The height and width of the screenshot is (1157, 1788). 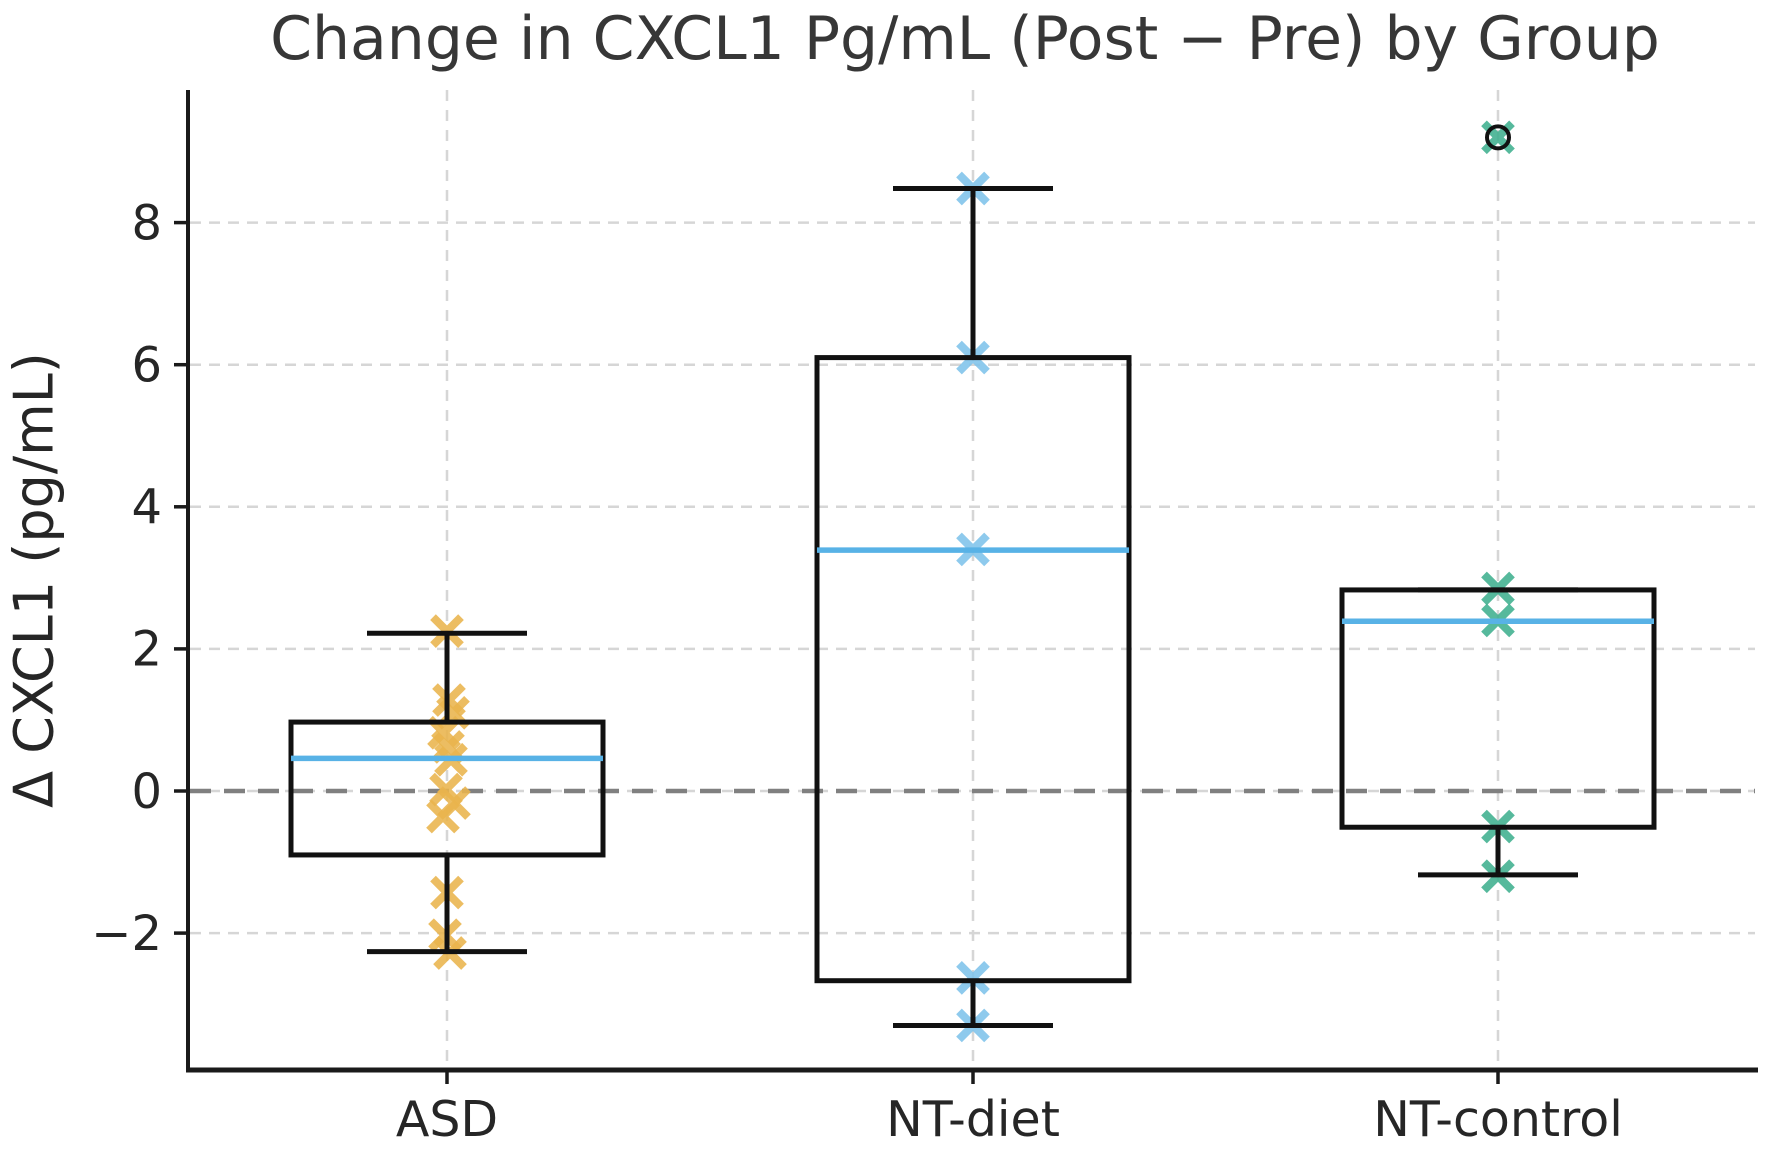 I want to click on y-tick-label: 0, so click(x=146, y=792).